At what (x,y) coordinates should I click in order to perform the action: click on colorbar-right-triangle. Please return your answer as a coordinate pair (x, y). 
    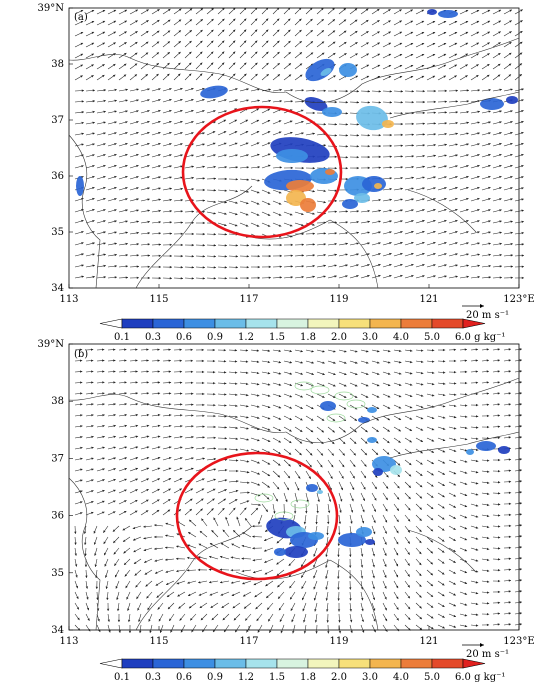
    Looking at the image, I should click on (474, 663).